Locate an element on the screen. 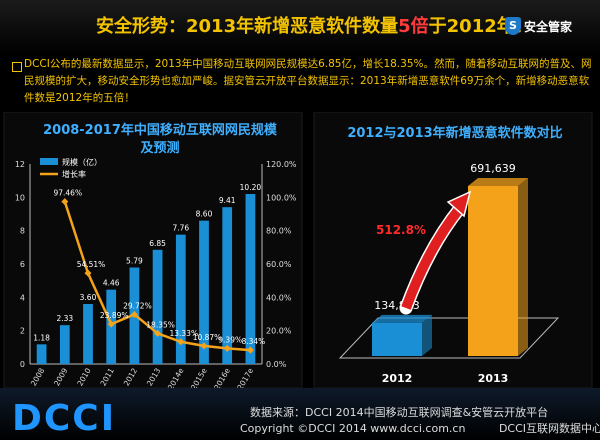  legend-swatch-bar is located at coordinates (49, 161).